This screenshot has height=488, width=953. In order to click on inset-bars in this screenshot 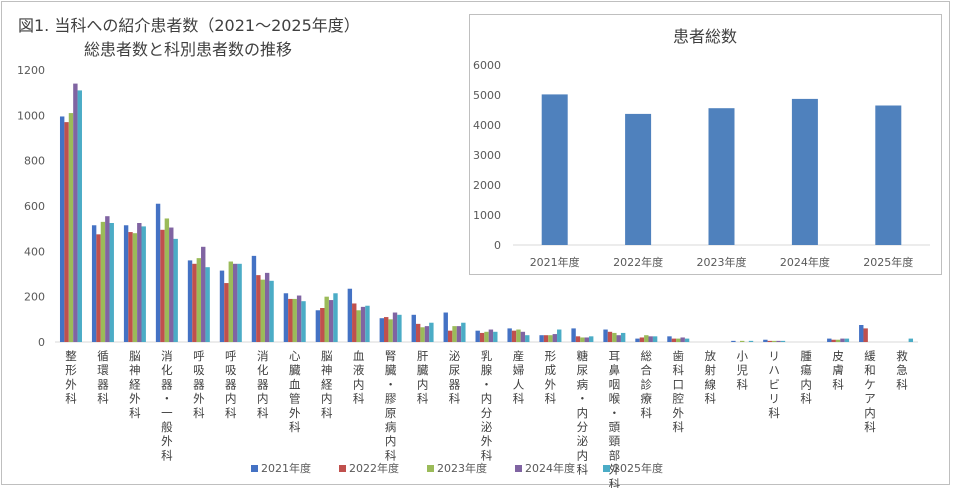, I will do `click(721, 170)`.